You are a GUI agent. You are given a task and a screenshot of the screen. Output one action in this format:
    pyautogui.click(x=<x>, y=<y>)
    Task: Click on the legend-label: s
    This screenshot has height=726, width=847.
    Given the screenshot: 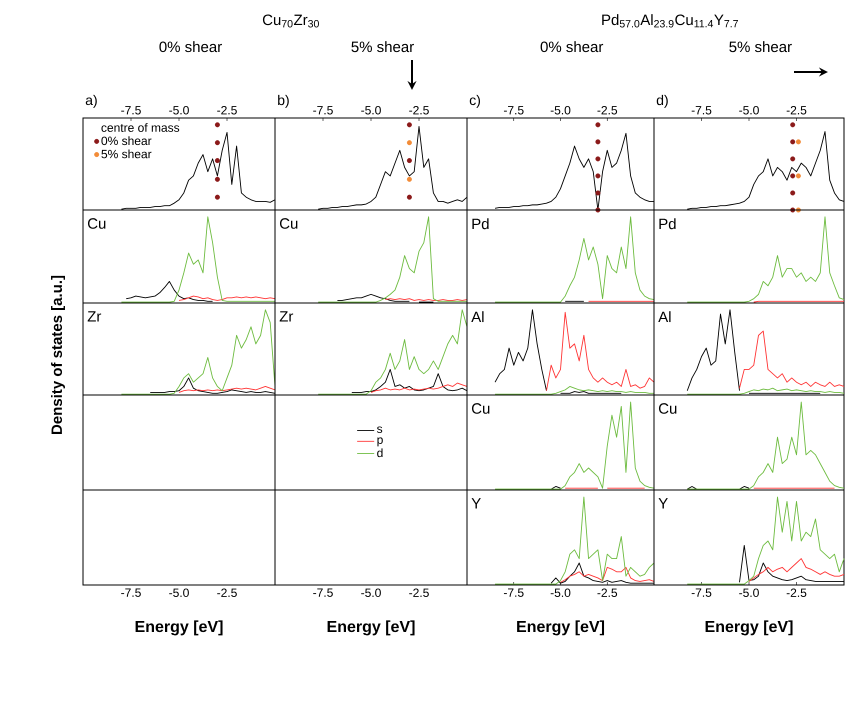 What is the action you would take?
    pyautogui.click(x=379, y=429)
    